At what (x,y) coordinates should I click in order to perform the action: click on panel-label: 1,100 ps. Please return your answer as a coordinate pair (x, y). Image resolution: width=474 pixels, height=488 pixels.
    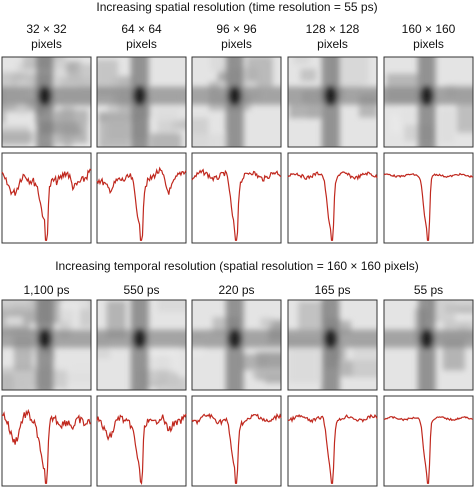
    Looking at the image, I should click on (46, 290).